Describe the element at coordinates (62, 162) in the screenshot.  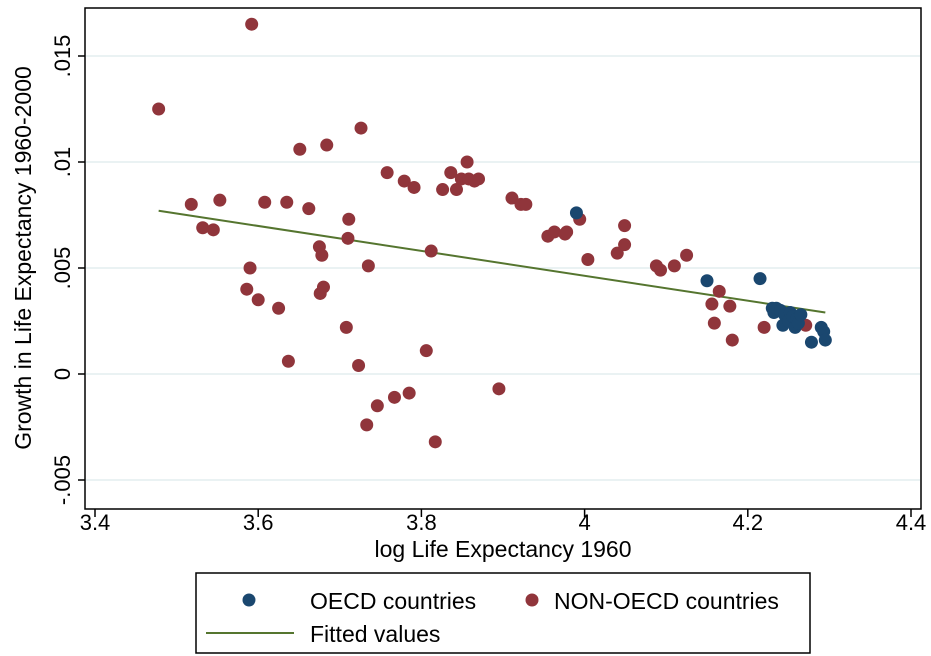
I see `y-tick-label-3: .01` at that location.